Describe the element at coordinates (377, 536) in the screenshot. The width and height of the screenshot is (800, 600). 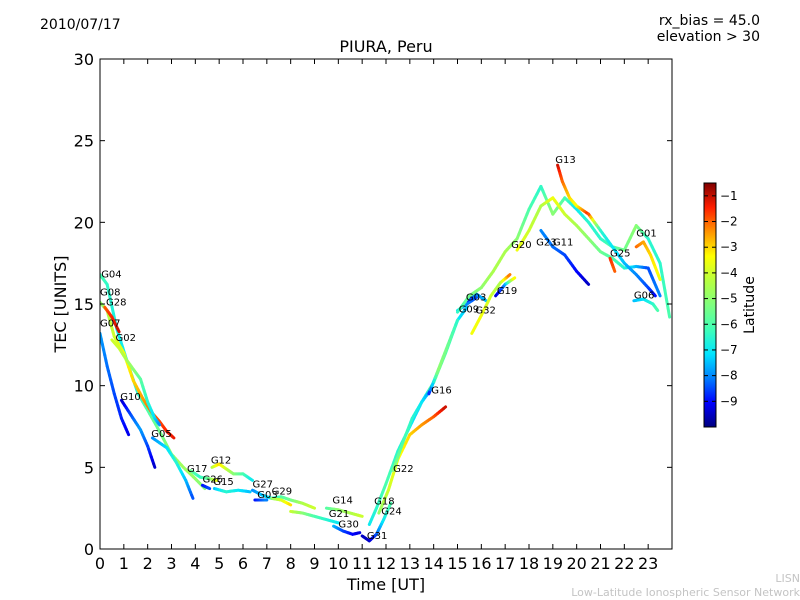
I see `label-g31: G31` at that location.